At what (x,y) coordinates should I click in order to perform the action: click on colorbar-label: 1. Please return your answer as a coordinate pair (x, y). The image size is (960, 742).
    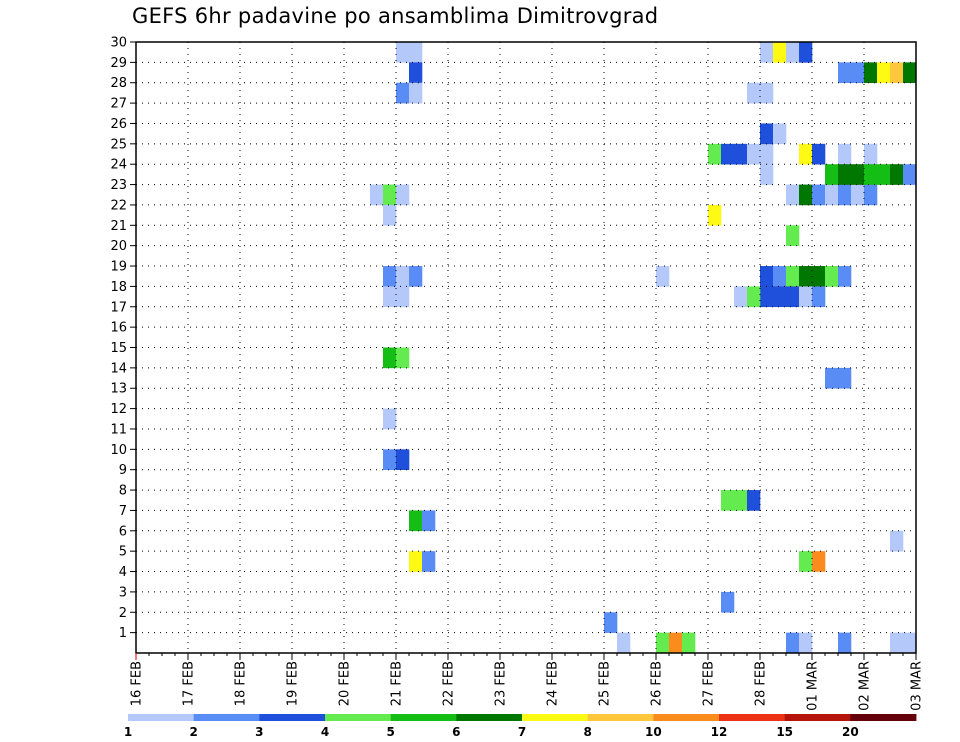
    Looking at the image, I should click on (128, 732).